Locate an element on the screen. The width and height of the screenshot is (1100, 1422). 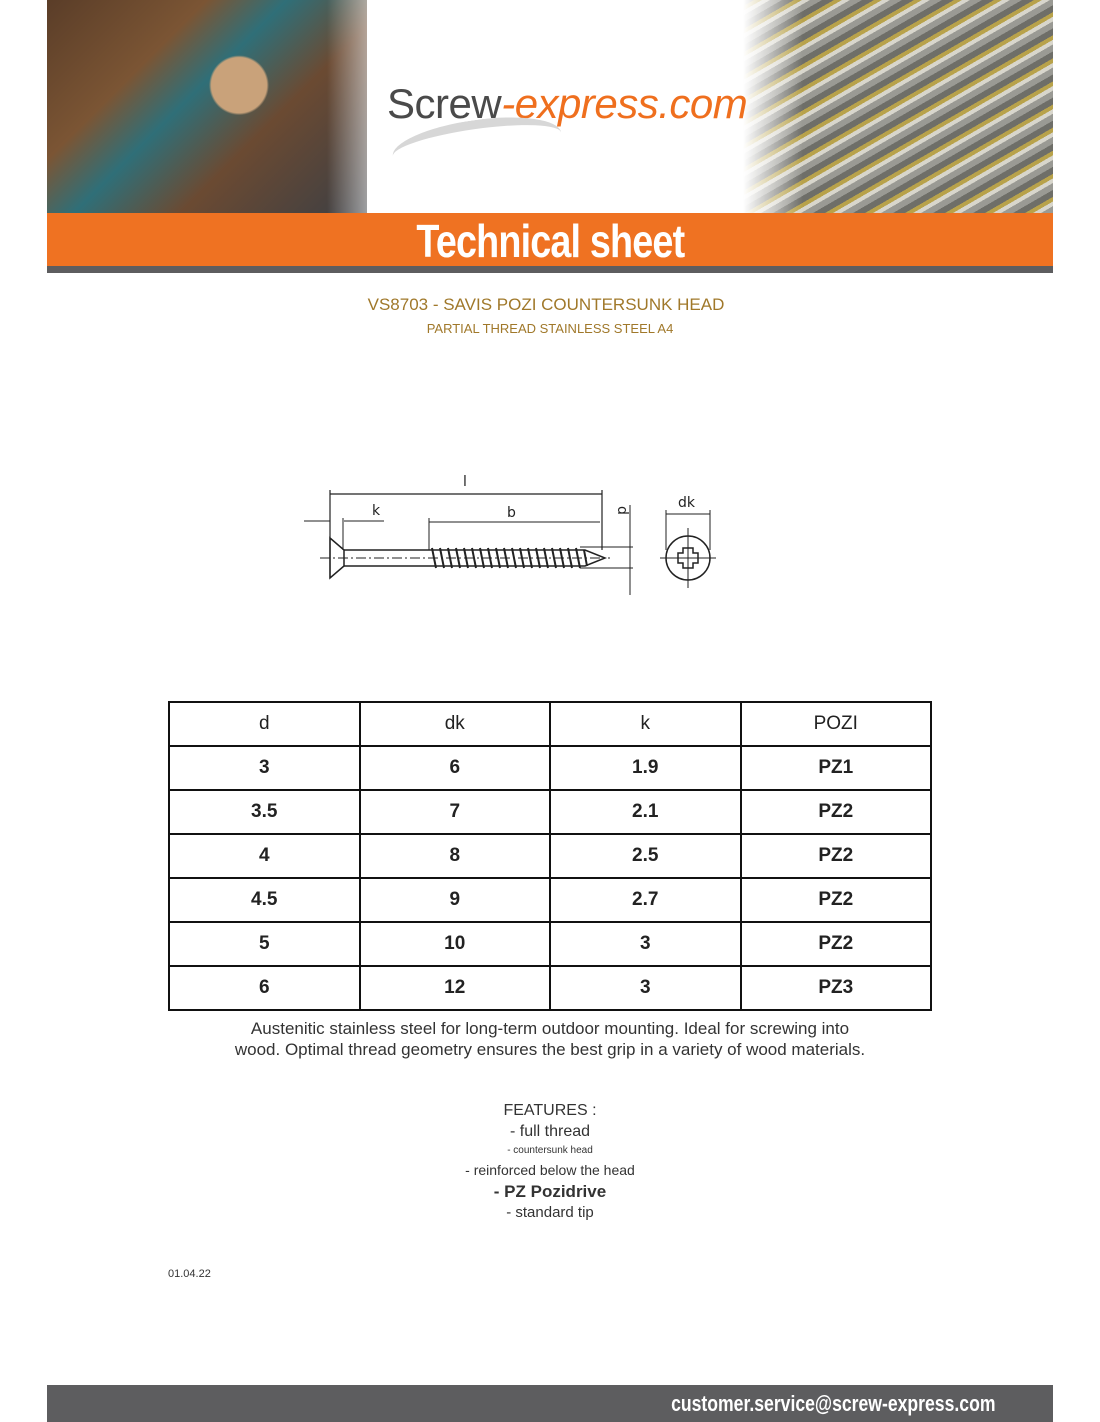
table-row: 4.5 9 2.7 PZ2 is located at coordinates (550, 900).